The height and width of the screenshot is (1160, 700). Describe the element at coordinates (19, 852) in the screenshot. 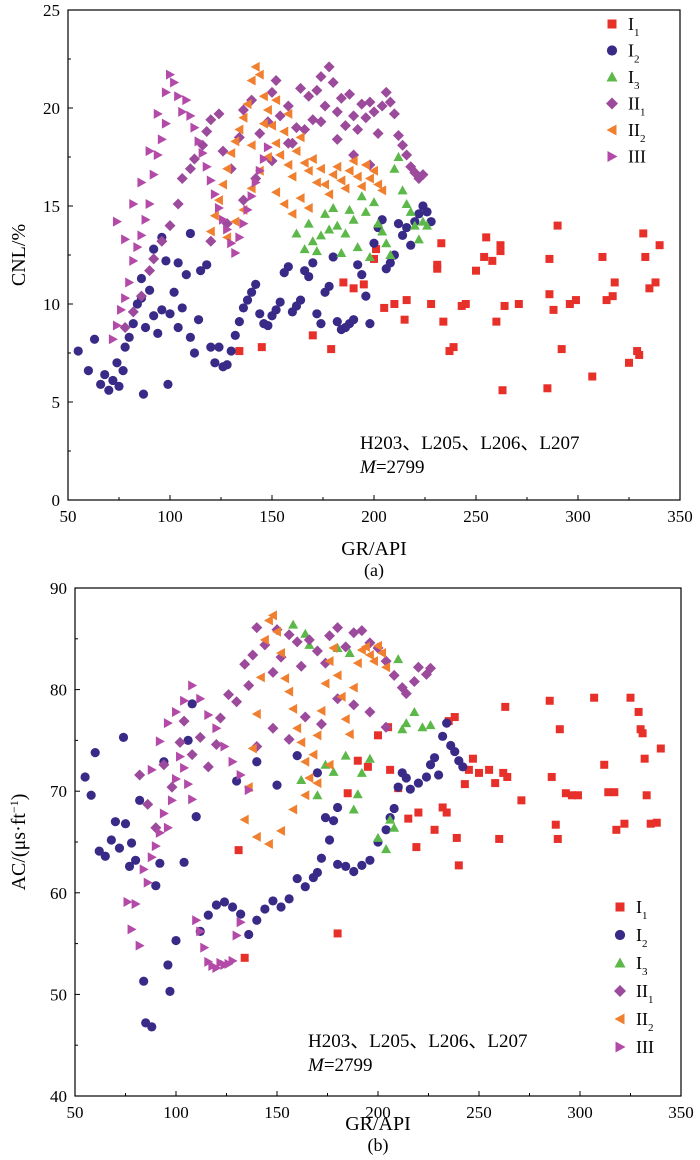

I see `chart-b-y-title-main: AC/(μs·ft` at that location.